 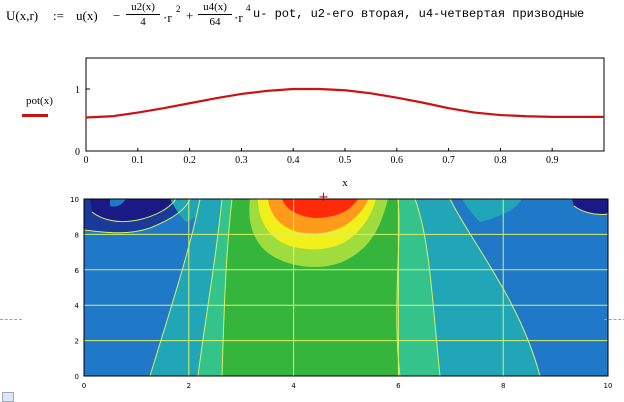 I want to click on line-plot-y-ticks: 01, so click(x=82, y=121).